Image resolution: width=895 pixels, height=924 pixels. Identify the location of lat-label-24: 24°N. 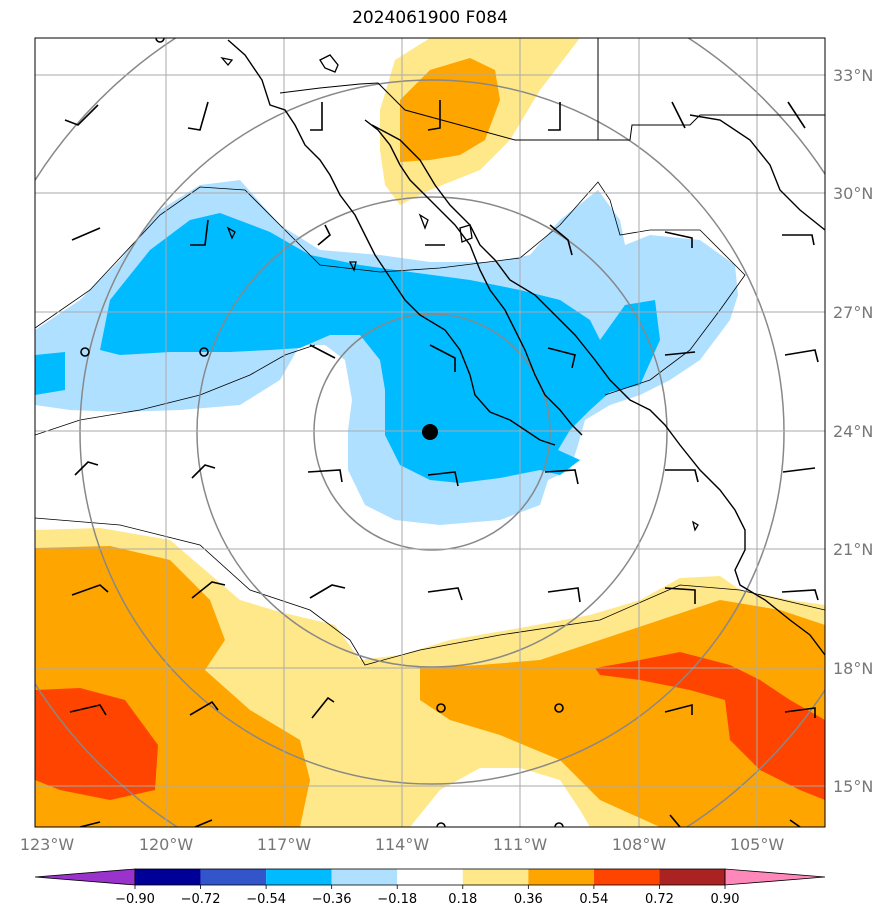
(853, 431).